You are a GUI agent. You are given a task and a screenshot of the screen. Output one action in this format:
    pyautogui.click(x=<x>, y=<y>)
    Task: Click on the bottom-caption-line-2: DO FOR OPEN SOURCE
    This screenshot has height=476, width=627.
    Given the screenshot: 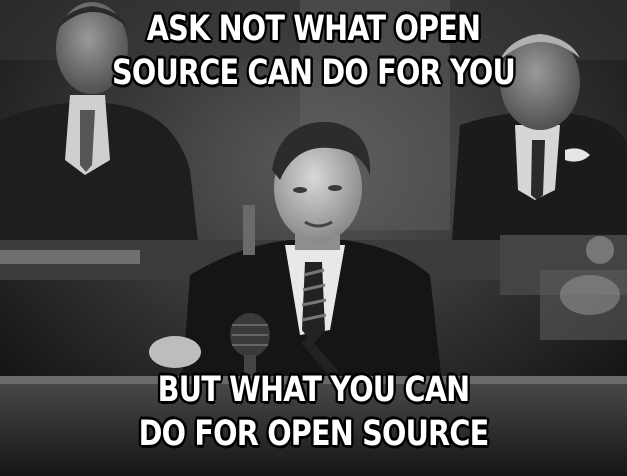 What is the action you would take?
    pyautogui.click(x=314, y=434)
    